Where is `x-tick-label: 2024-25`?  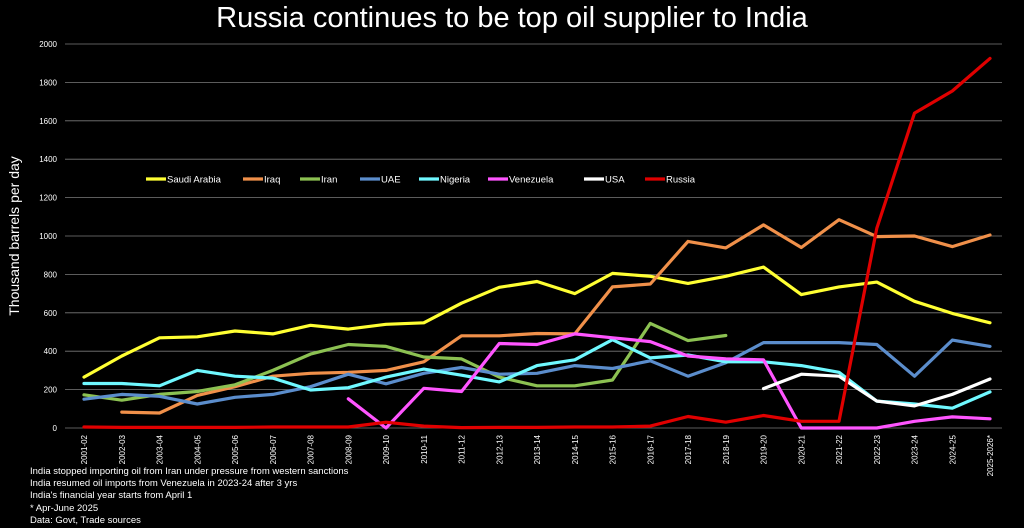
x-tick-label: 2024-25 is located at coordinates (952, 449).